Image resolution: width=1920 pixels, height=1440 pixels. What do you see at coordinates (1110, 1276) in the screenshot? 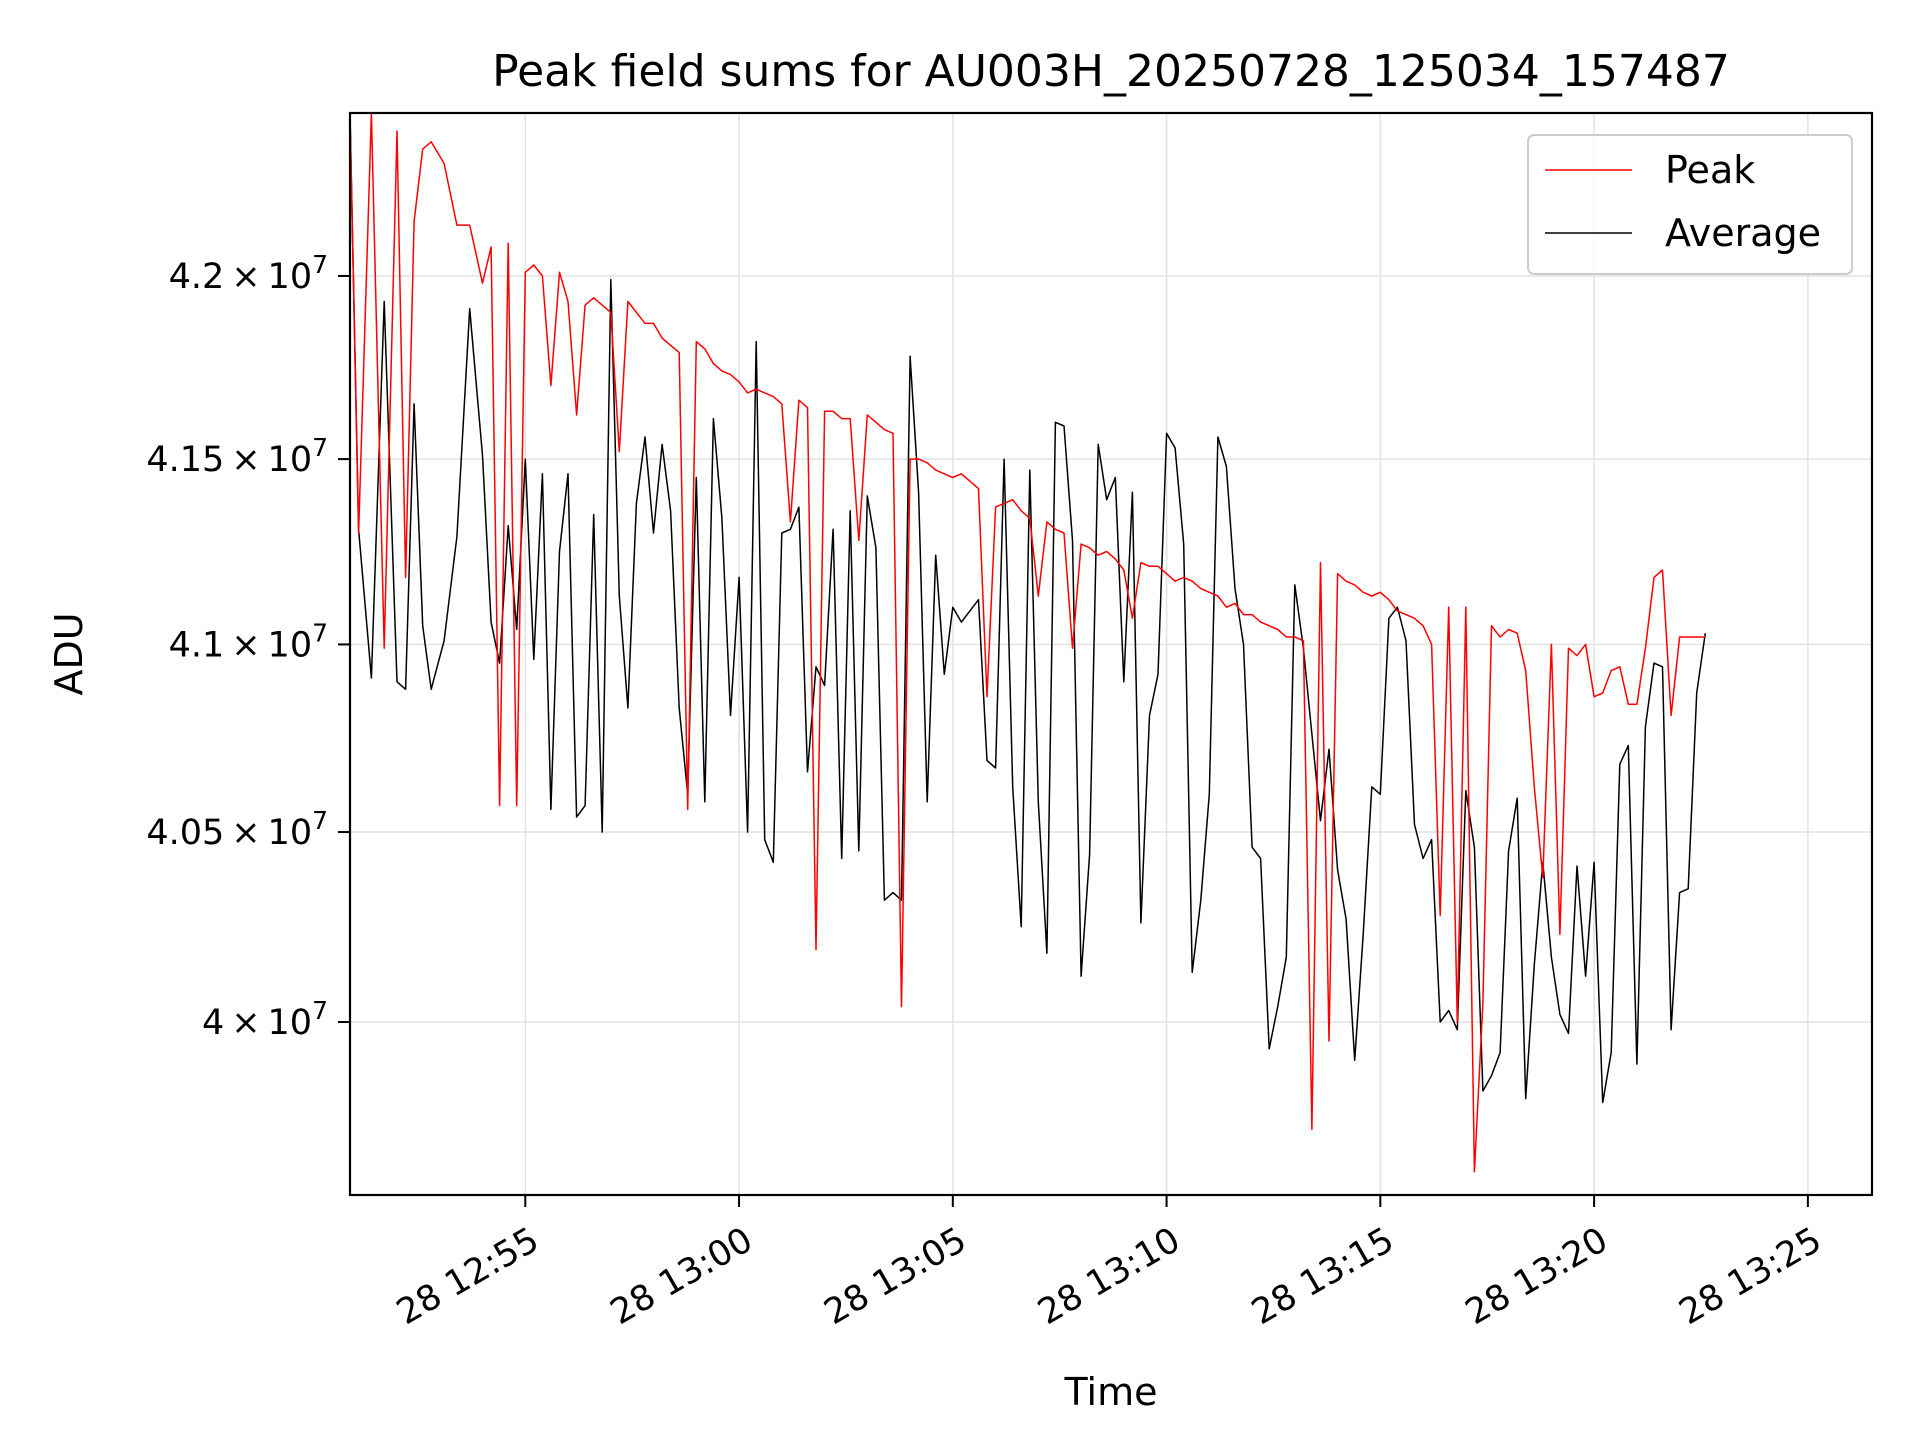
I see `x-tick-label: 28 13:10` at bounding box center [1110, 1276].